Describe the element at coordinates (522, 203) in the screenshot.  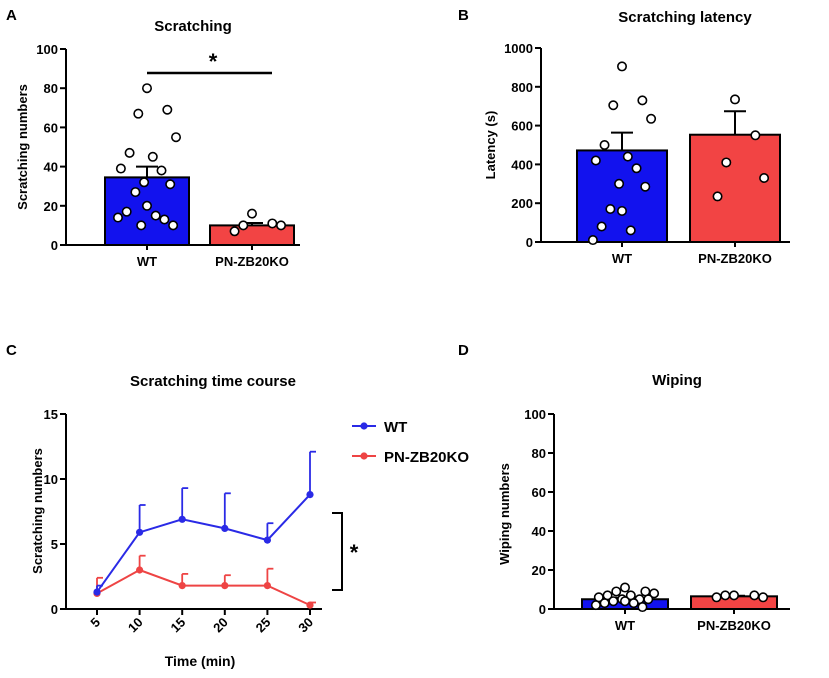
I see `y-tick-label: 200` at that location.